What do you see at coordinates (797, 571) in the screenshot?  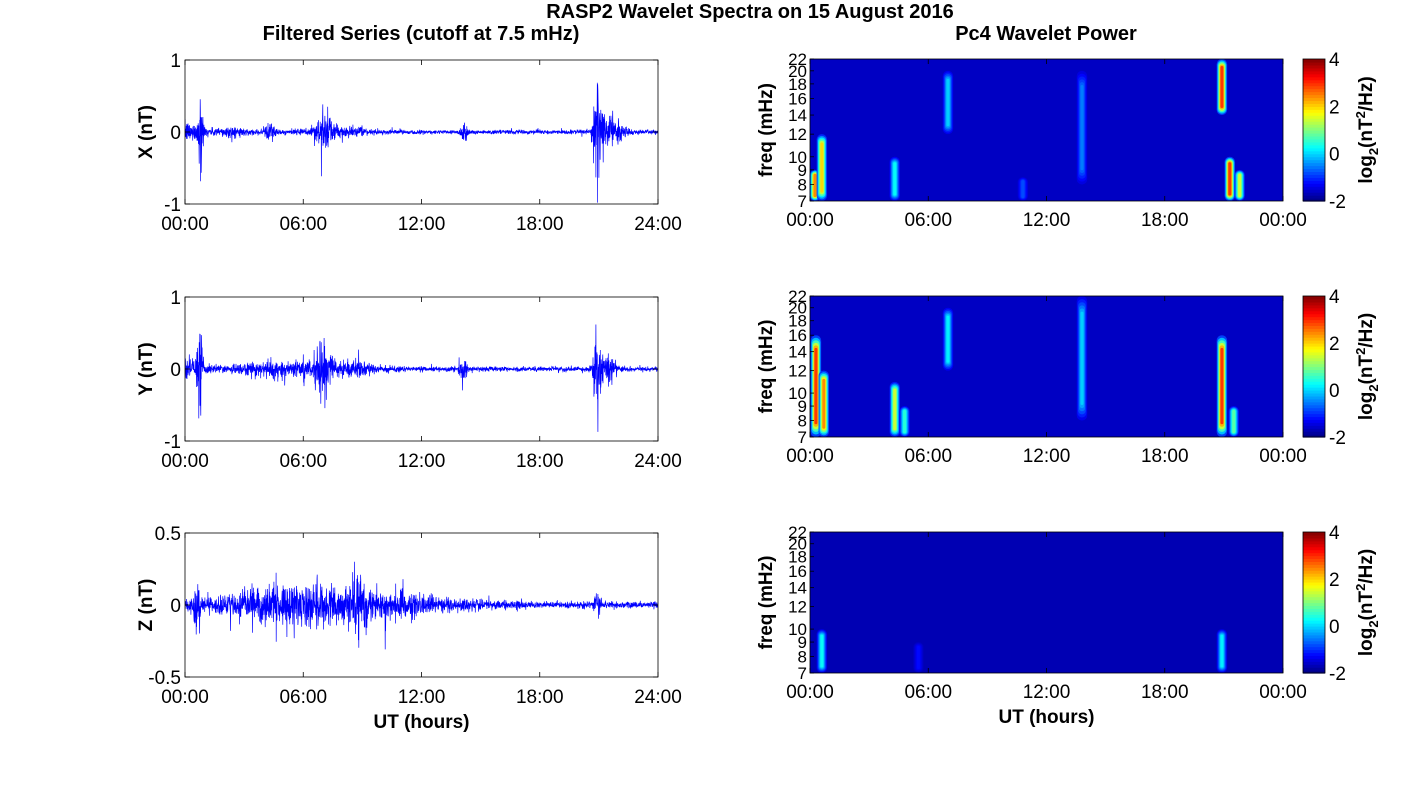 I see `y-tick-label: 16` at bounding box center [797, 571].